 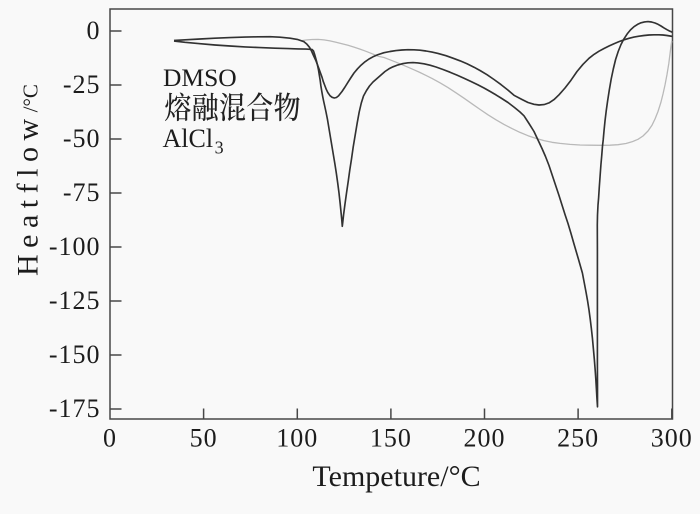 What do you see at coordinates (75, 246) in the screenshot?
I see `svg-text: -100` at bounding box center [75, 246].